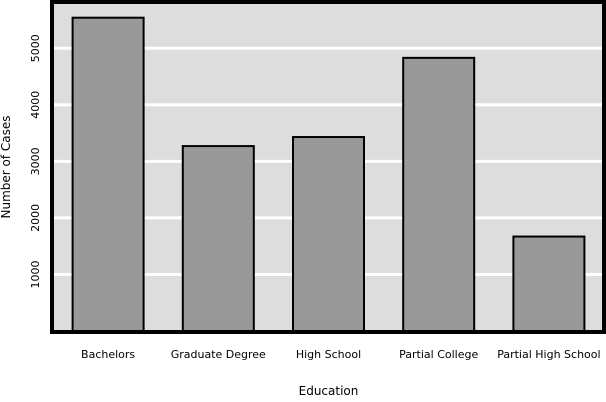 This screenshot has height=402, width=606. What do you see at coordinates (218, 354) in the screenshot?
I see `x-tick-label: Graduate Degree` at bounding box center [218, 354].